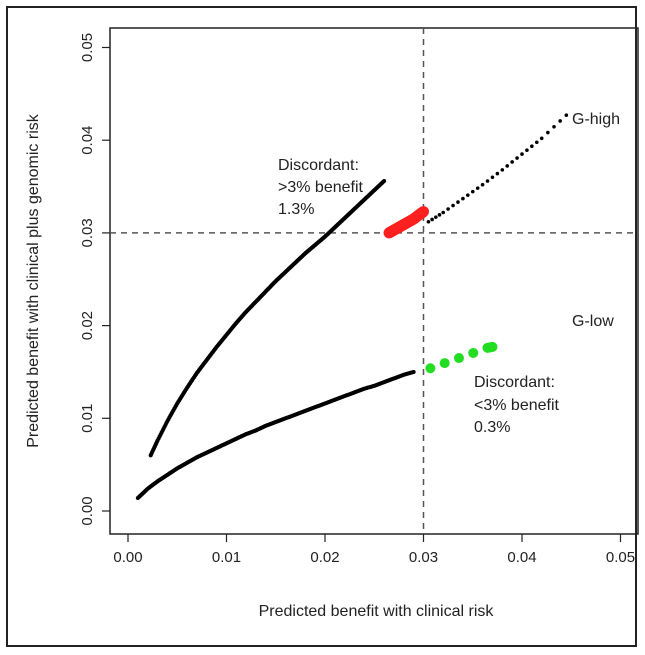 This screenshot has height=655, width=645. What do you see at coordinates (423, 557) in the screenshot?
I see `x-tick-label: 0.03` at bounding box center [423, 557].